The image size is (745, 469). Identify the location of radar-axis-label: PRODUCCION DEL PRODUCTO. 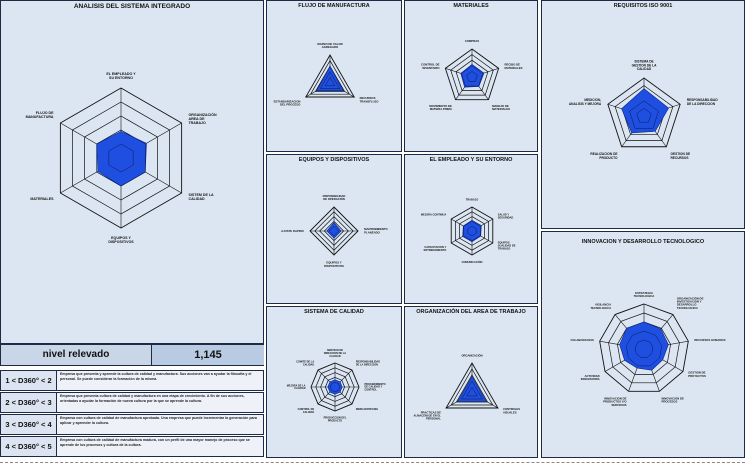
(335, 420).